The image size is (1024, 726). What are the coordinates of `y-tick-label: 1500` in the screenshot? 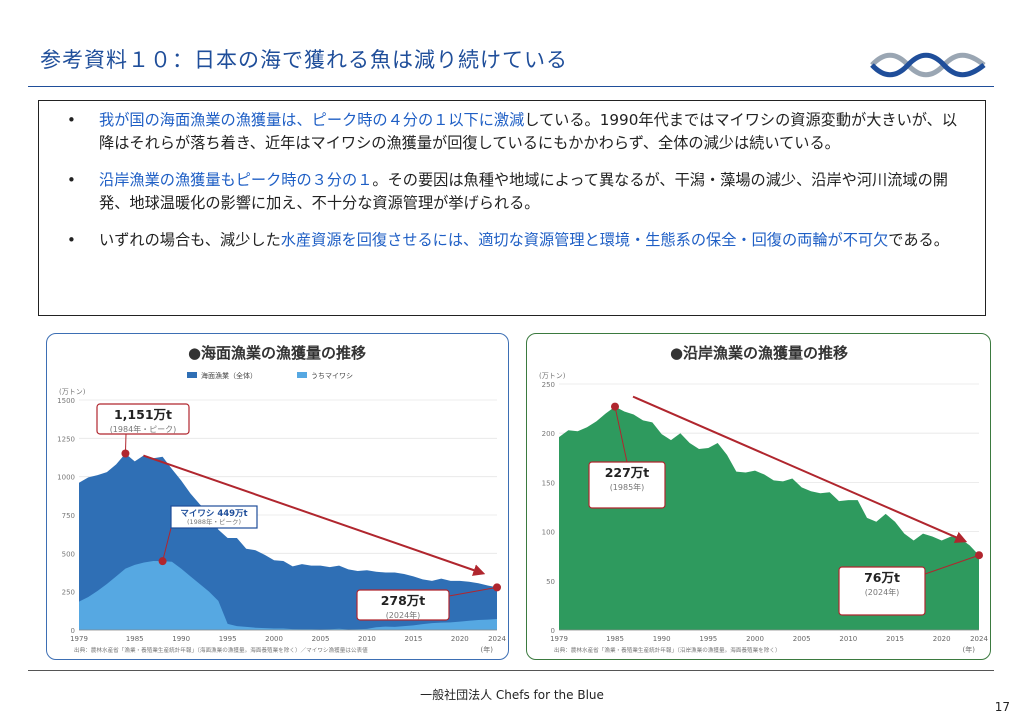 It's located at (66, 401).